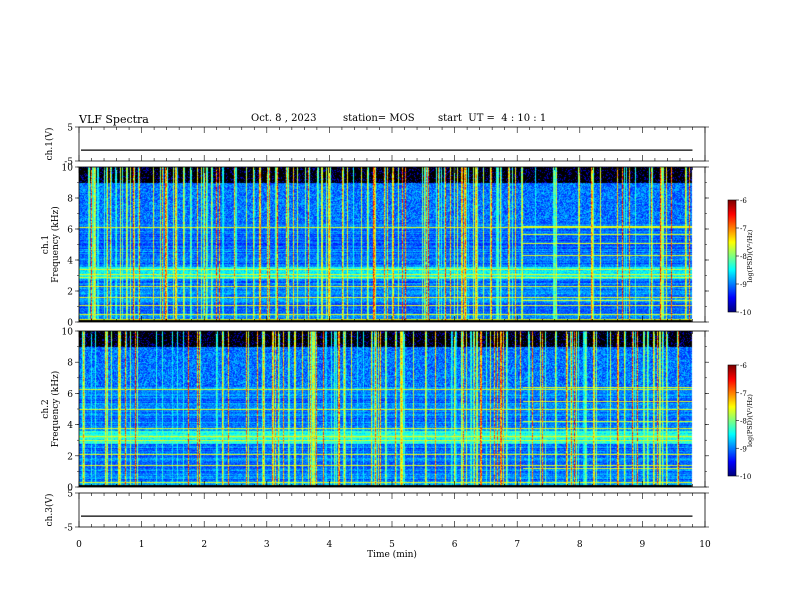 The height and width of the screenshot is (612, 792). What do you see at coordinates (267, 545) in the screenshot?
I see `x-tick-label: 3` at bounding box center [267, 545].